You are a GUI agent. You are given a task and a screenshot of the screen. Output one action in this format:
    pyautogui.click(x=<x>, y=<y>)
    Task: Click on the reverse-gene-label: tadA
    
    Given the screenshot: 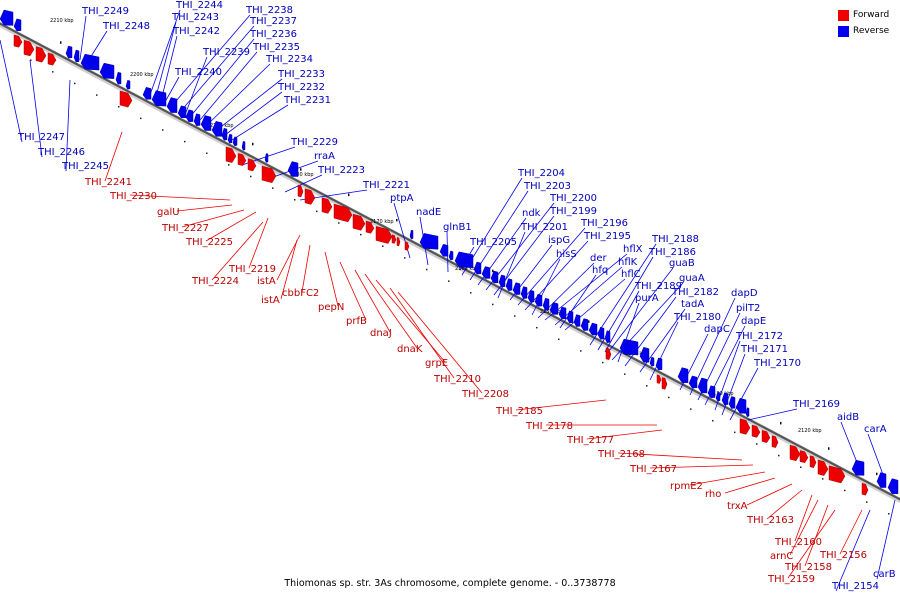 What is the action you would take?
    pyautogui.click(x=692, y=304)
    